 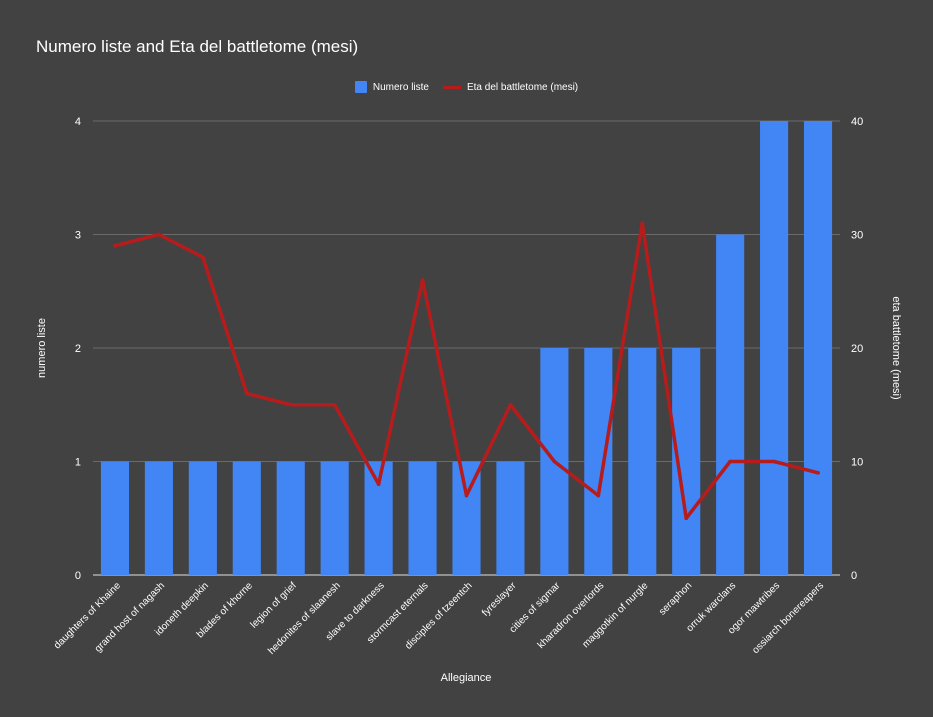 I want to click on y-left-tick-label: 3, so click(x=78, y=236).